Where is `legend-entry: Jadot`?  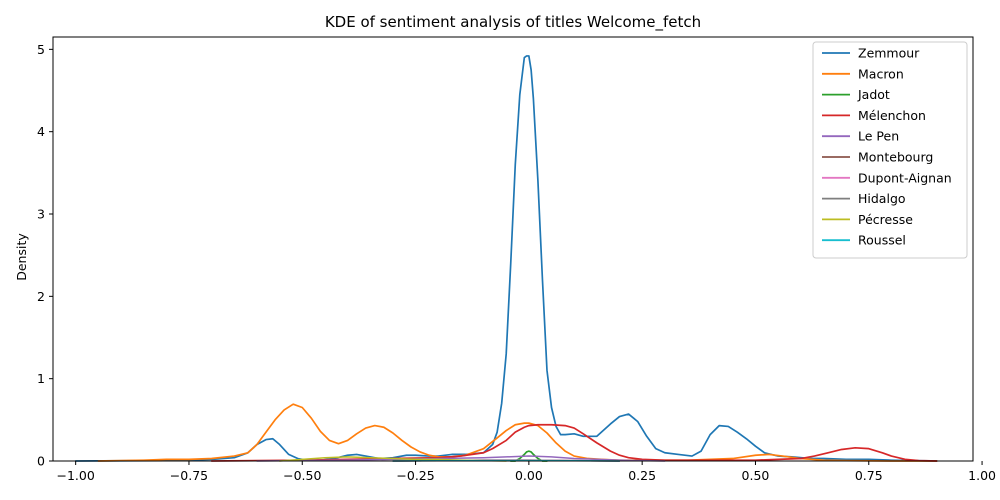
legend-entry: Jadot is located at coordinates (873, 94).